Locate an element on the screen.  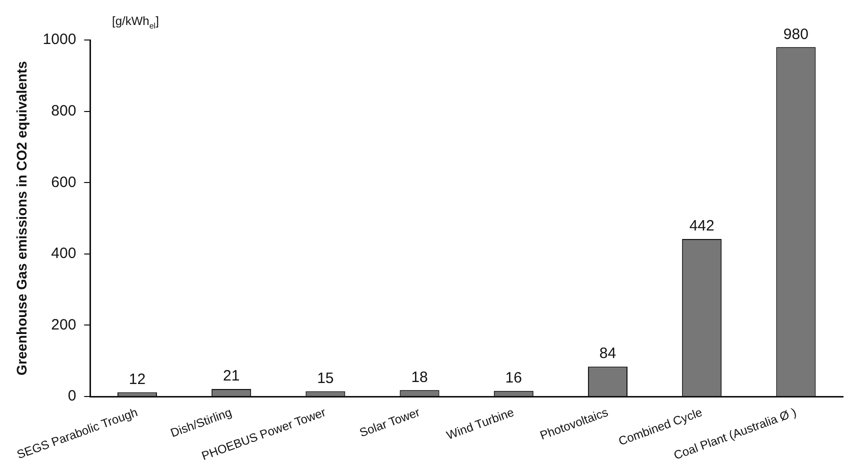
y-tick-label: 800 is located at coordinates (63, 111).